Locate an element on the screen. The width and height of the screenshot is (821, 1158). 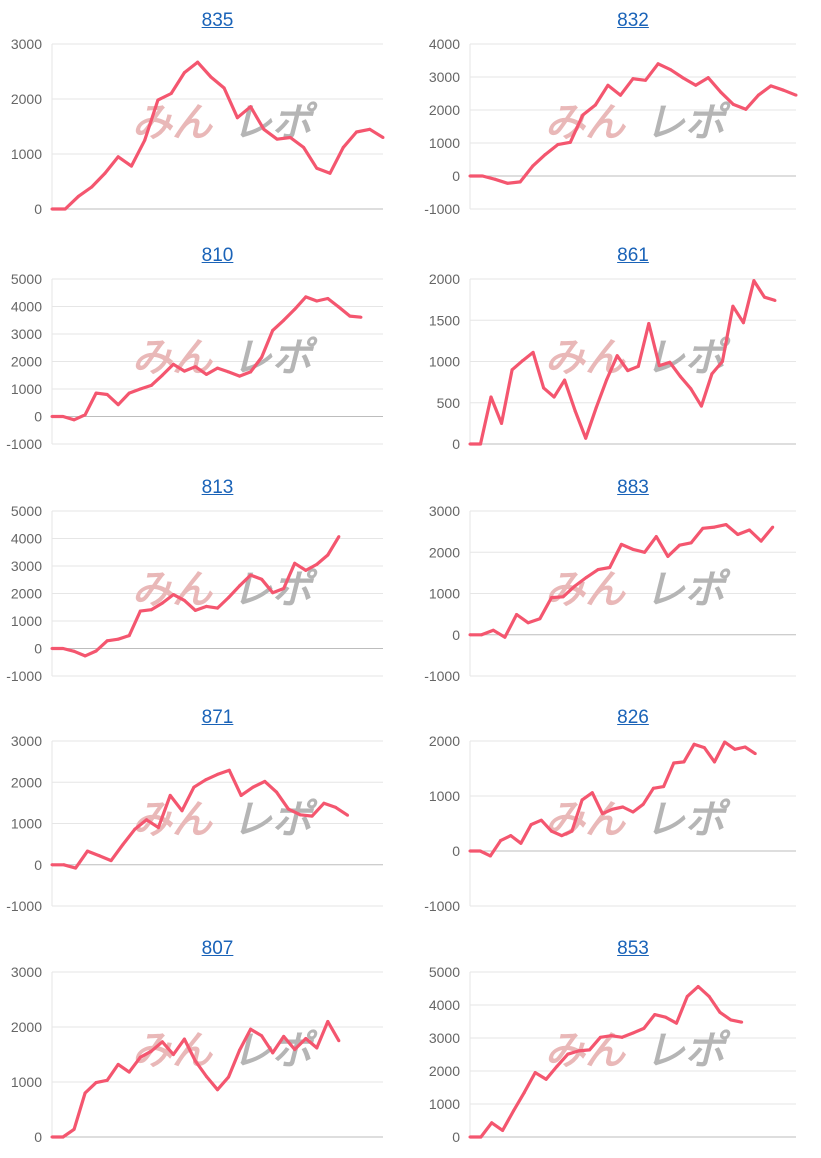
y-tick-label: 500 is located at coordinates (449, 403).